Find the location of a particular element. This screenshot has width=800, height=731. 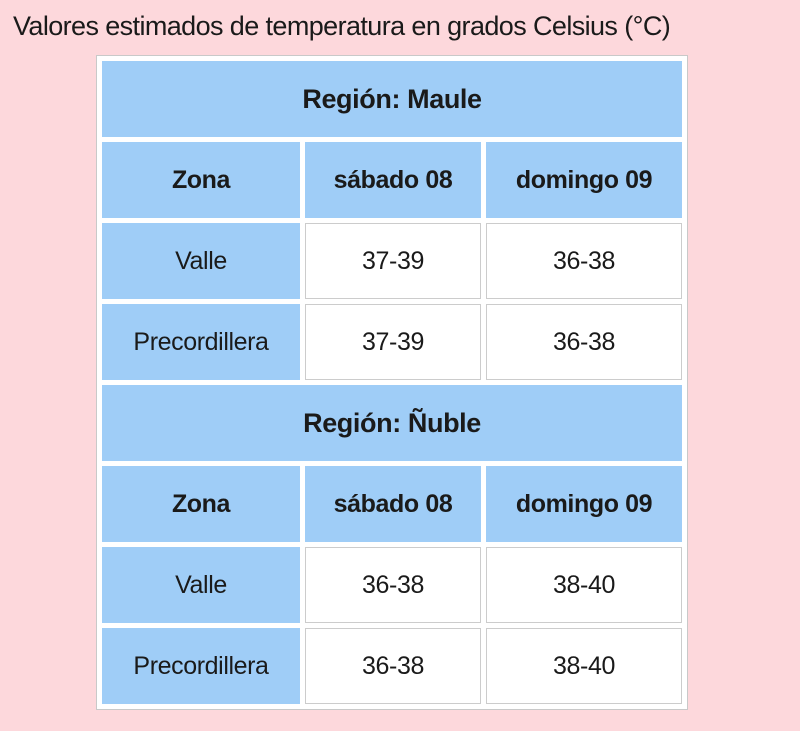

region-header-maule: Región: Maule is located at coordinates (392, 99).